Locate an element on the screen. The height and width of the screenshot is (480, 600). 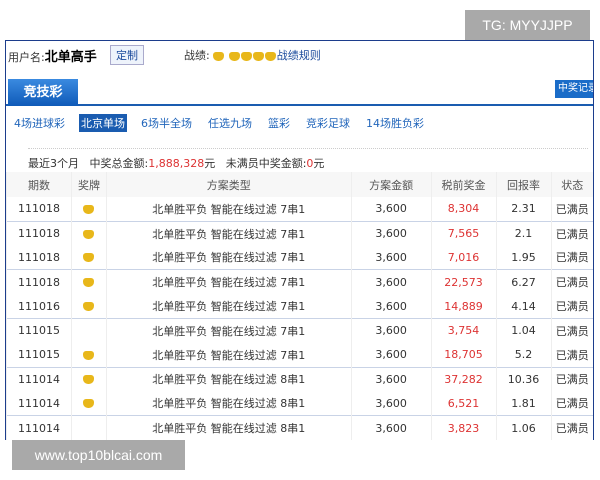
total-value: 1,888,328 is located at coordinates (176, 163).